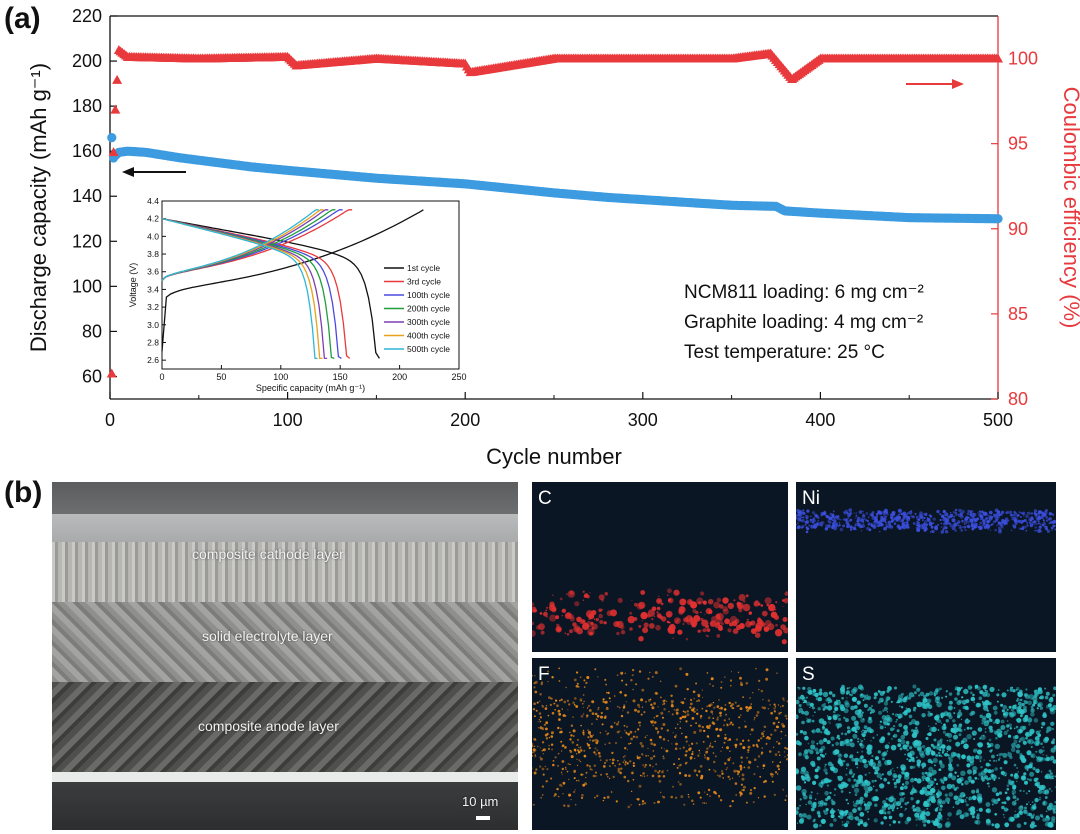  What do you see at coordinates (270, 288) in the screenshot?
I see `inset-discharge-curve` at bounding box center [270, 288].